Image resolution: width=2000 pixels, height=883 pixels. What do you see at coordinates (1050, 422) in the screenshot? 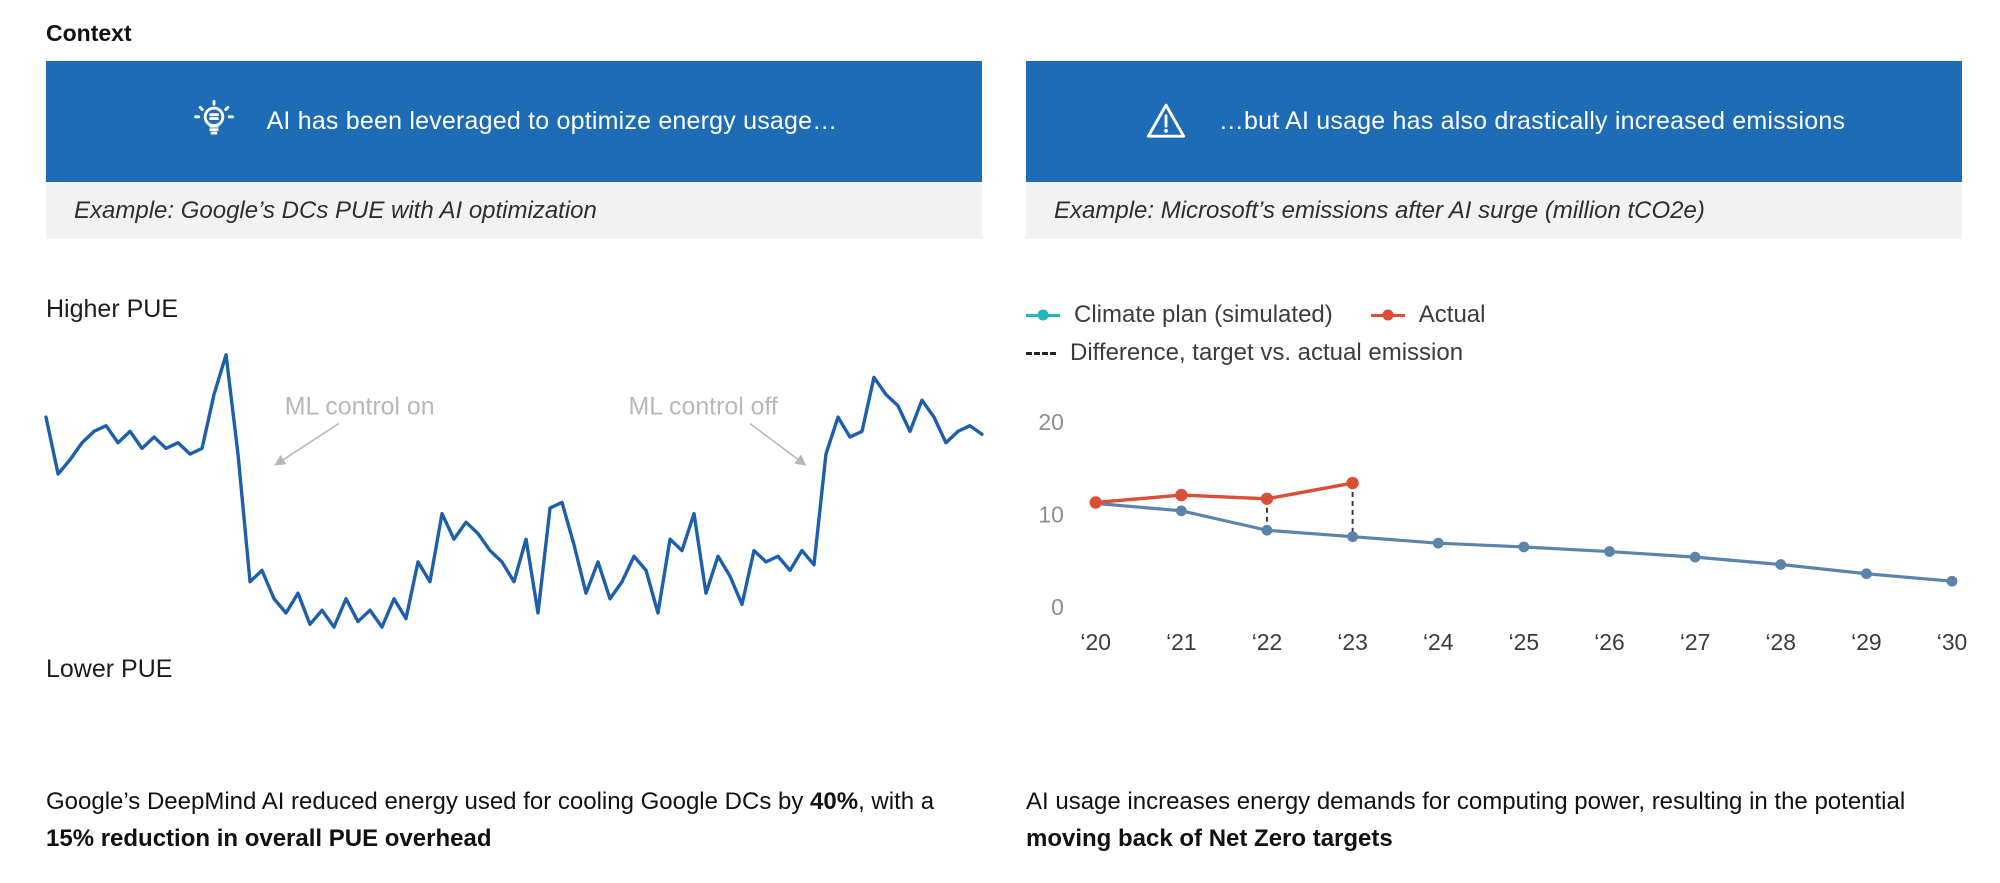
I see `y-tick-label: 20` at bounding box center [1050, 422].